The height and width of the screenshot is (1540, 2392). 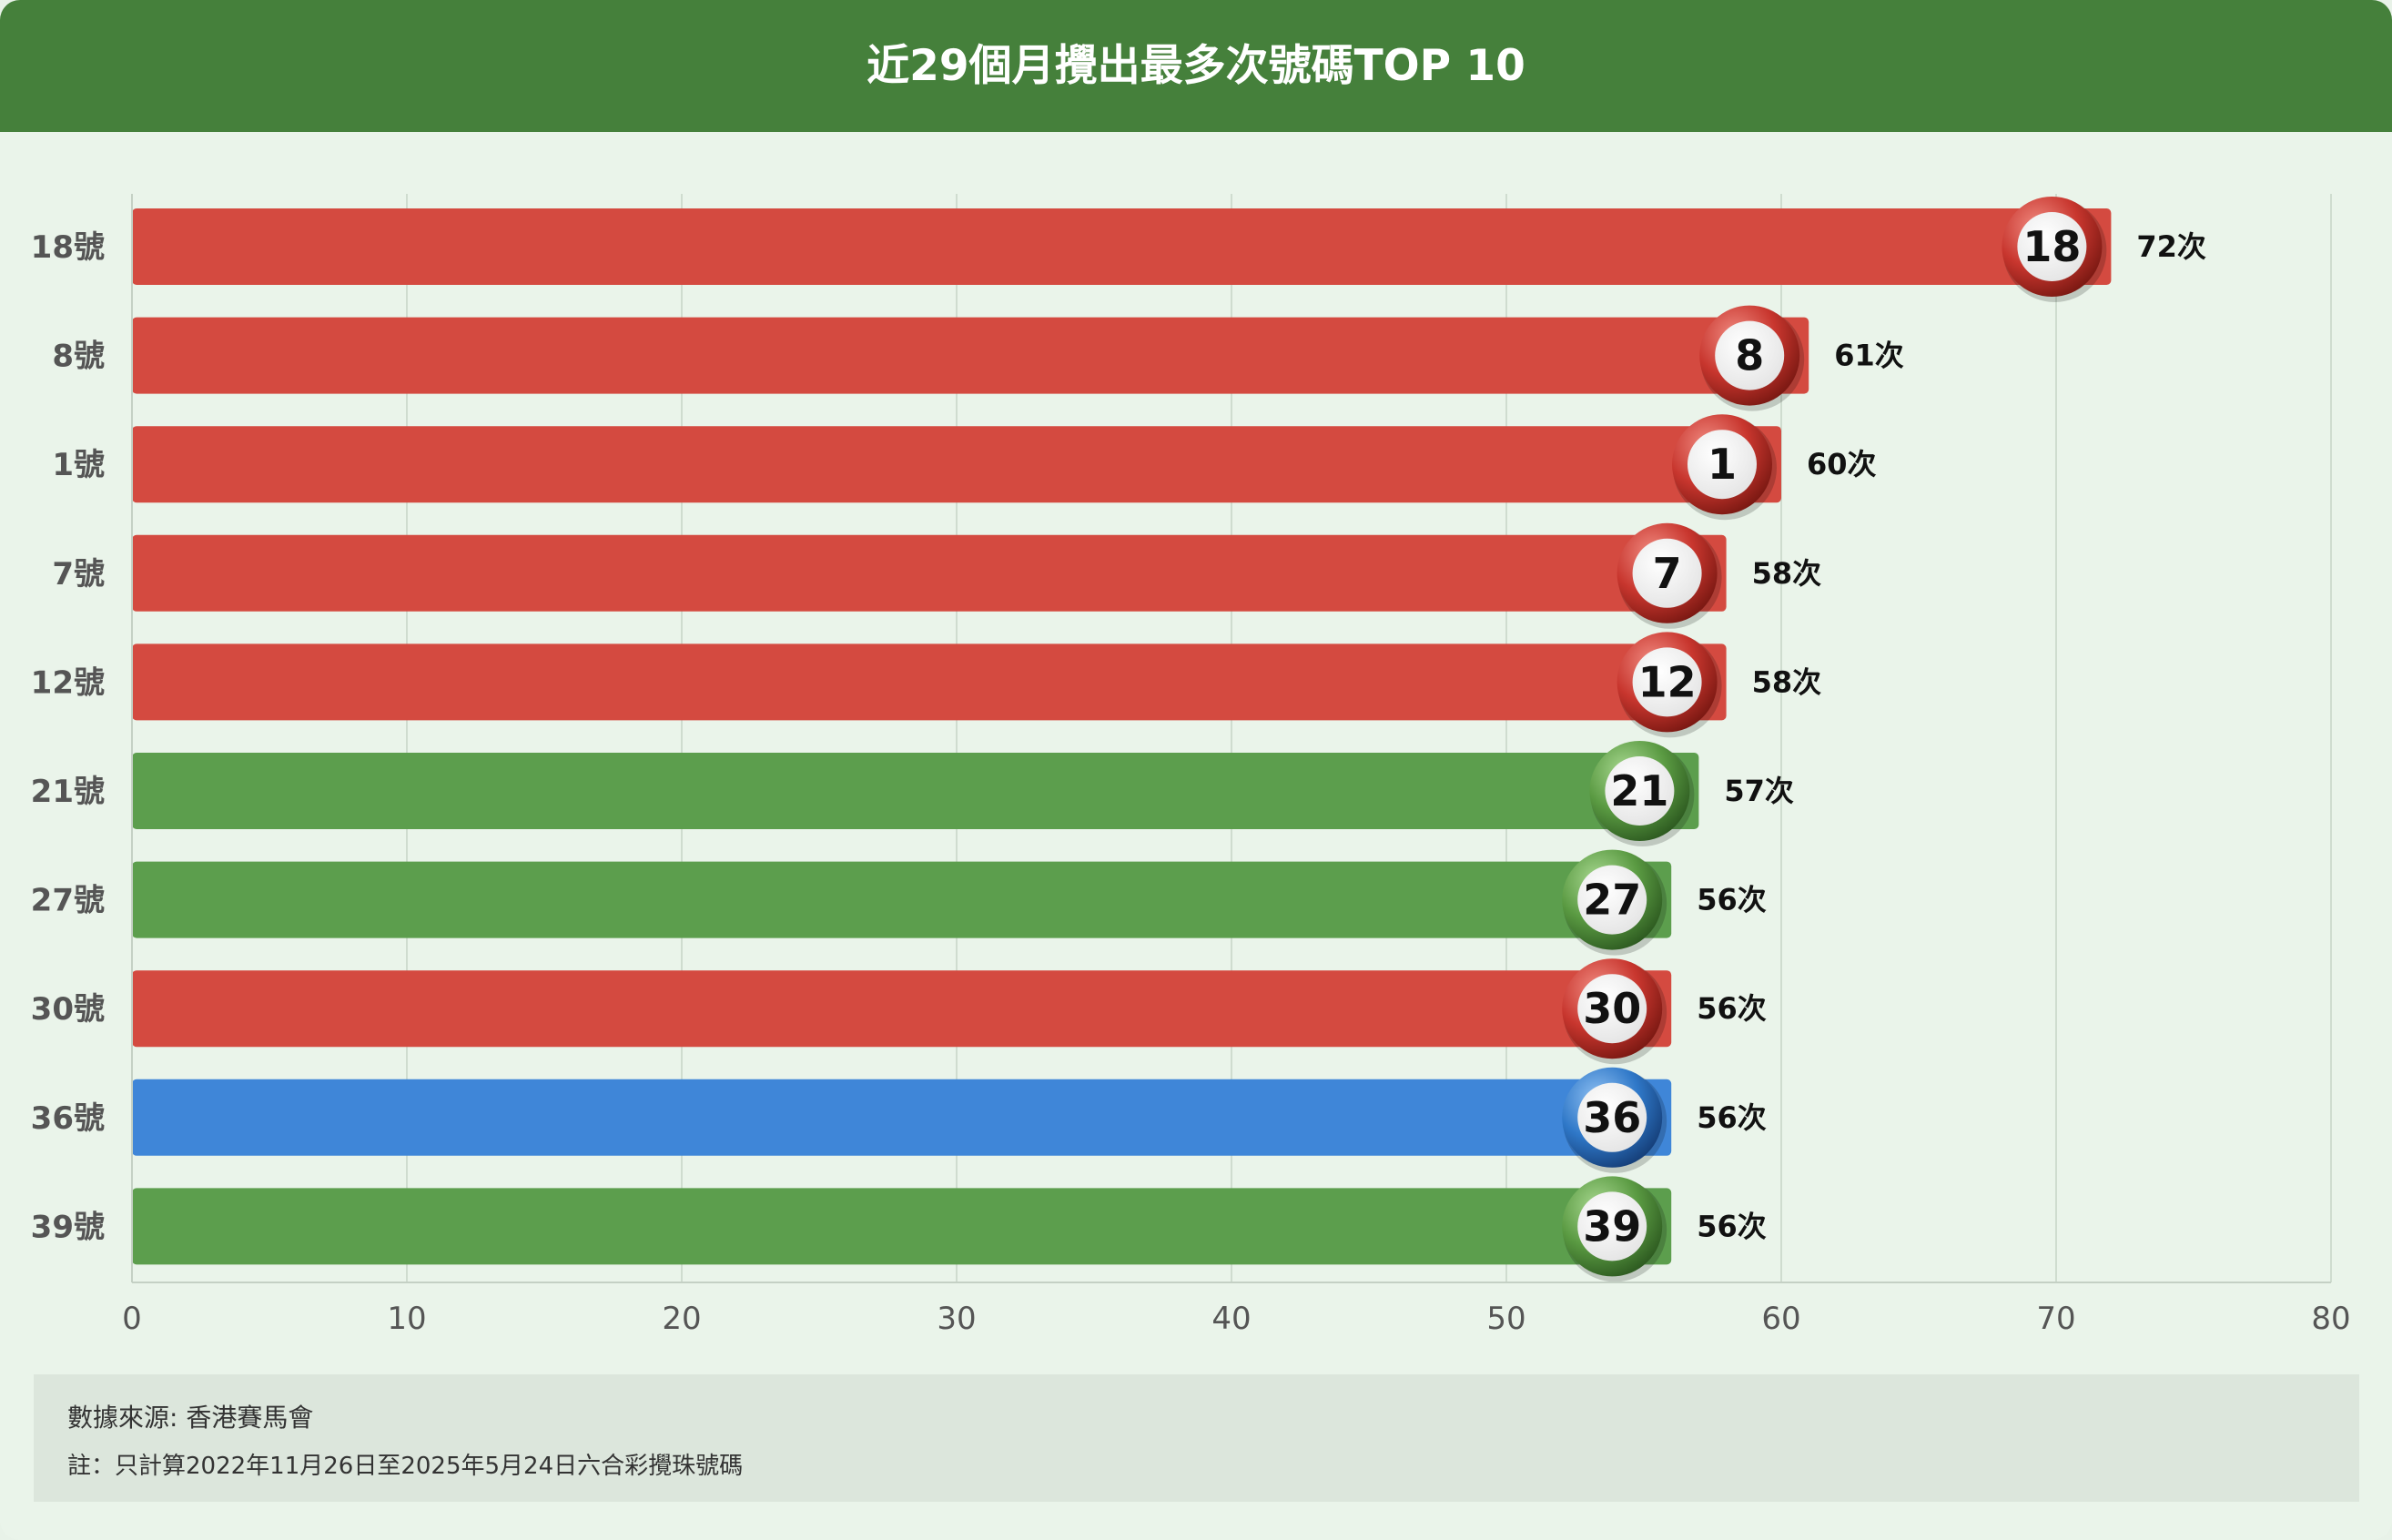 What do you see at coordinates (68, 901) in the screenshot?
I see `category-label: 27號` at bounding box center [68, 901].